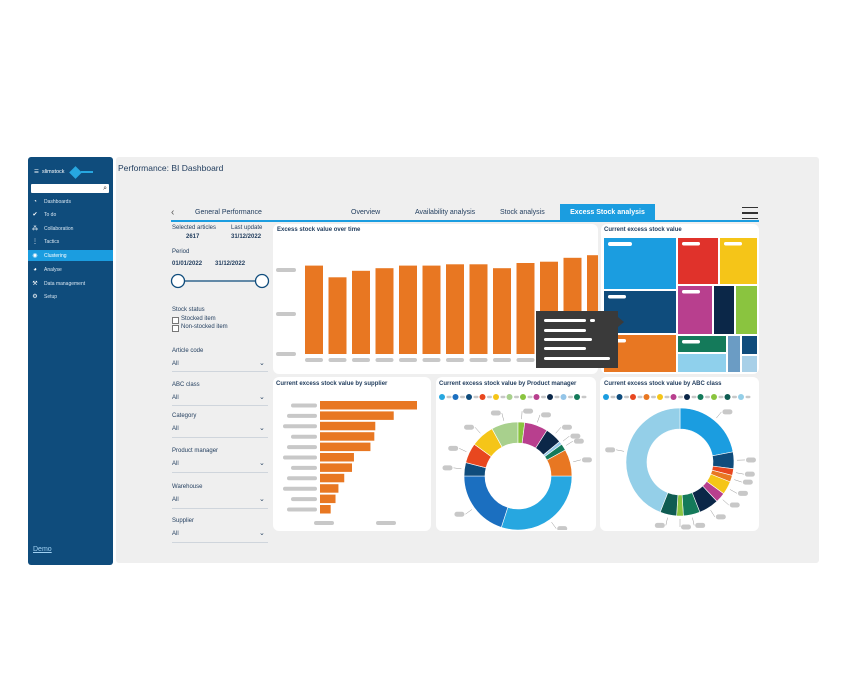  What do you see at coordinates (175, 364) in the screenshot?
I see `article-code-select: All` at bounding box center [175, 364].